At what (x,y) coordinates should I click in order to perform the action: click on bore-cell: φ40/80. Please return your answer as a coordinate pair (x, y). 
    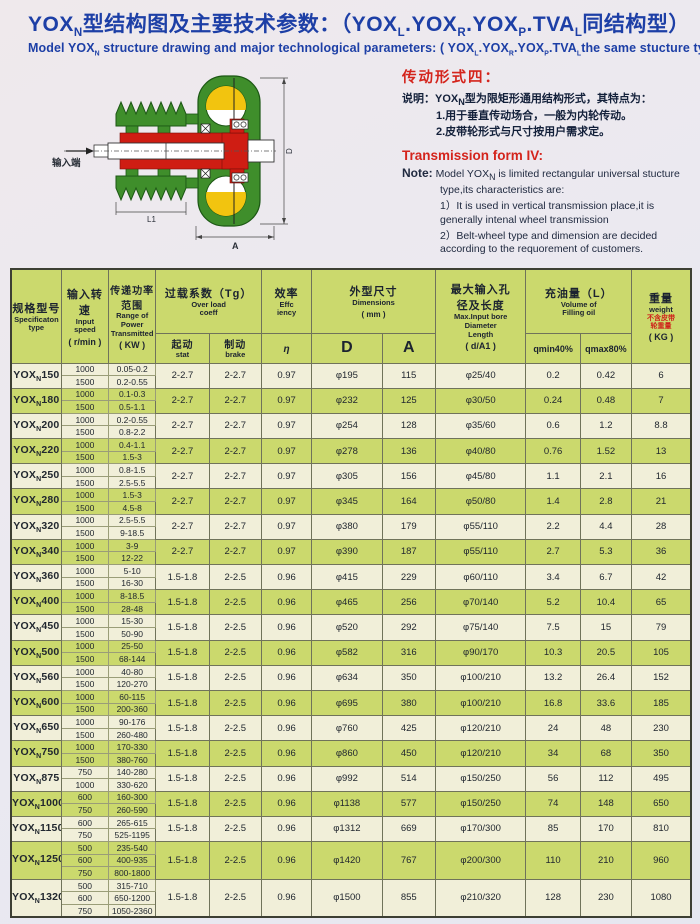
    Looking at the image, I should click on (480, 451).